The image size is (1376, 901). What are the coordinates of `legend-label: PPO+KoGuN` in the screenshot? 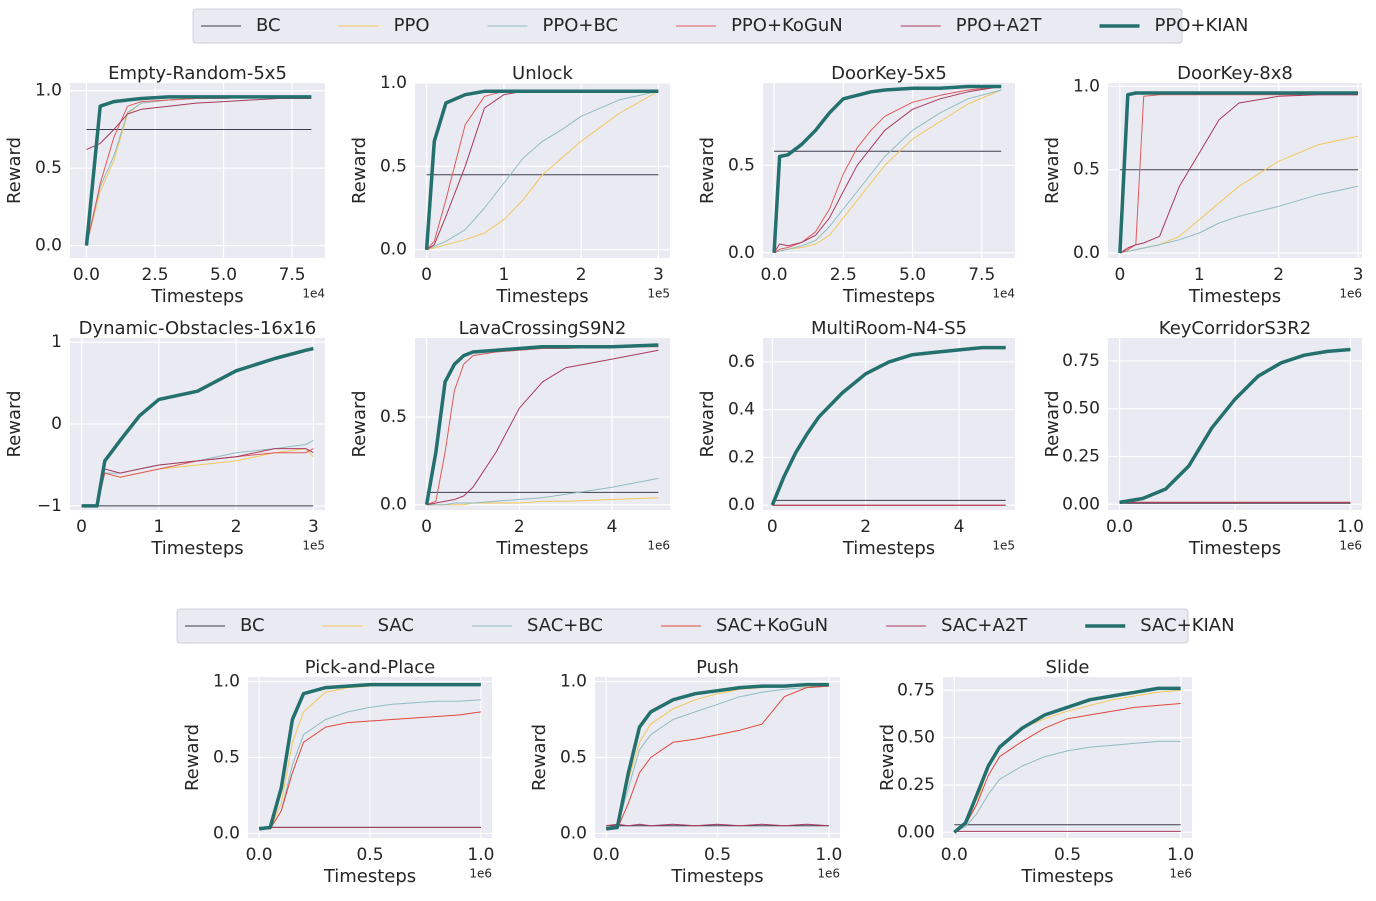 It's located at (787, 25).